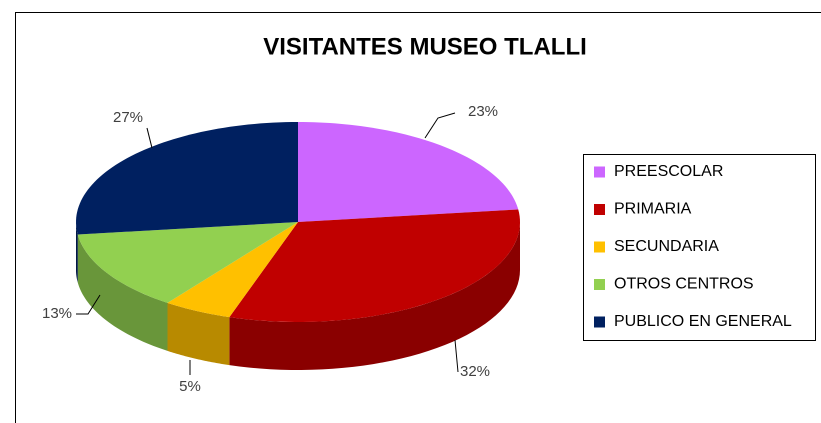 The height and width of the screenshot is (423, 821). What do you see at coordinates (483, 111) in the screenshot?
I see `data-label: 23%` at bounding box center [483, 111].